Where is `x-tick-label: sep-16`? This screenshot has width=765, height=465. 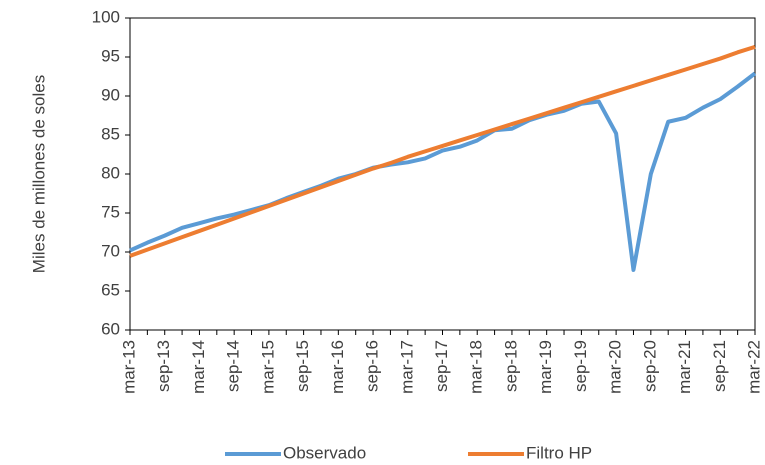
x-tick-label: sep-16 is located at coordinates (372, 366).